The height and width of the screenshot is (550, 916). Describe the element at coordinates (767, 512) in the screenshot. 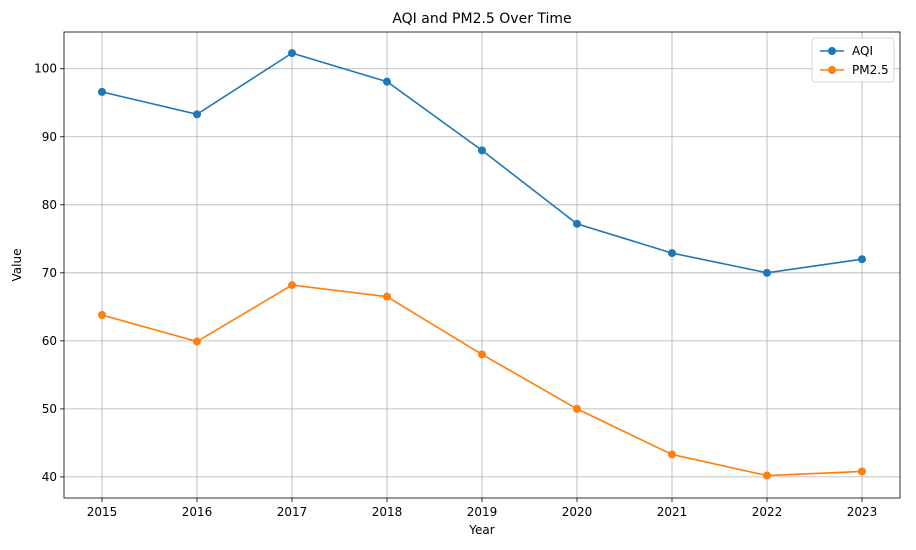

I see `x-tick-label: 2022` at that location.